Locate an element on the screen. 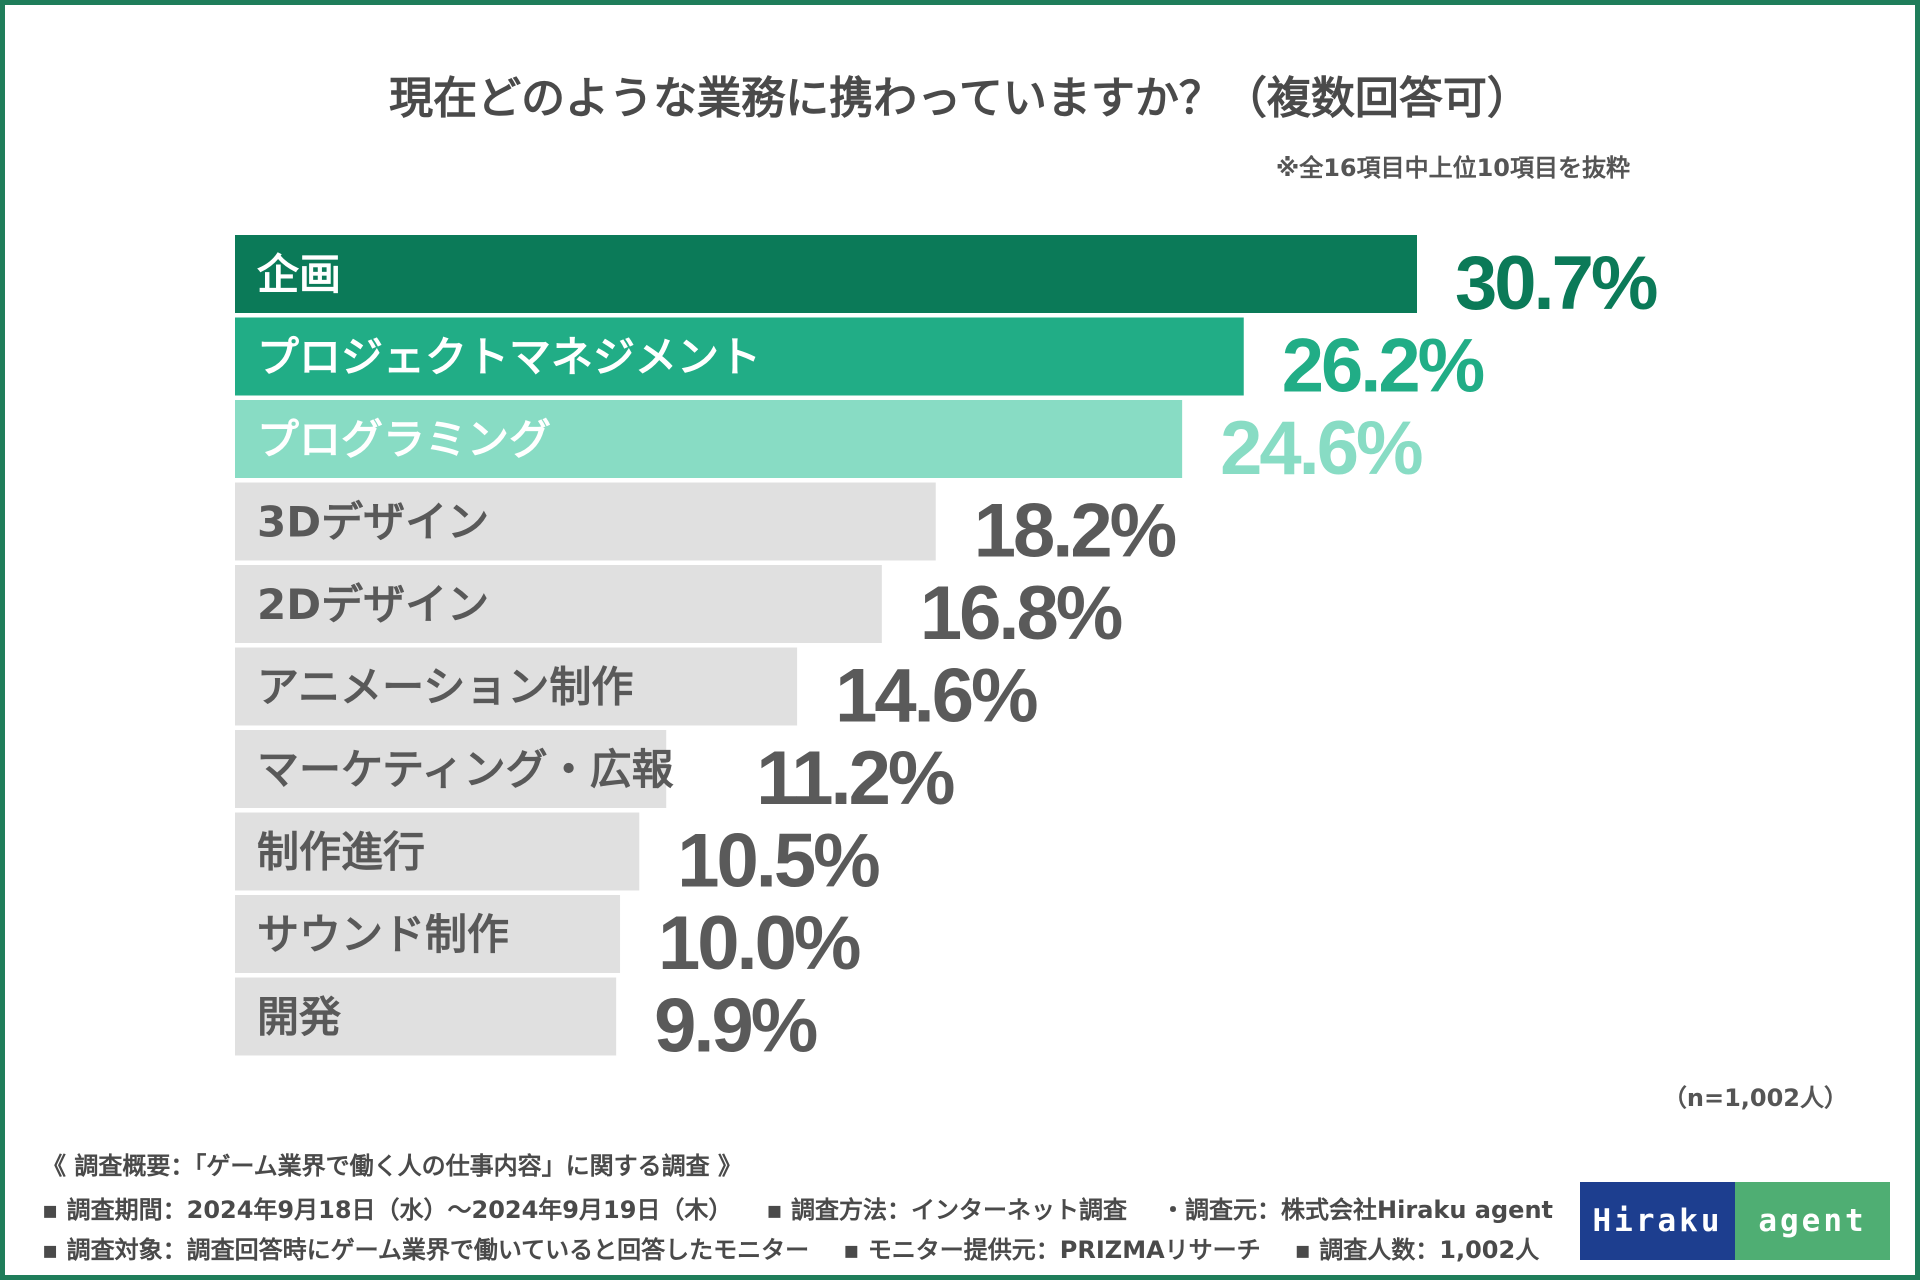 This screenshot has width=1920, height=1280. bar-label-3: 3Dデザイン is located at coordinates (373, 522).